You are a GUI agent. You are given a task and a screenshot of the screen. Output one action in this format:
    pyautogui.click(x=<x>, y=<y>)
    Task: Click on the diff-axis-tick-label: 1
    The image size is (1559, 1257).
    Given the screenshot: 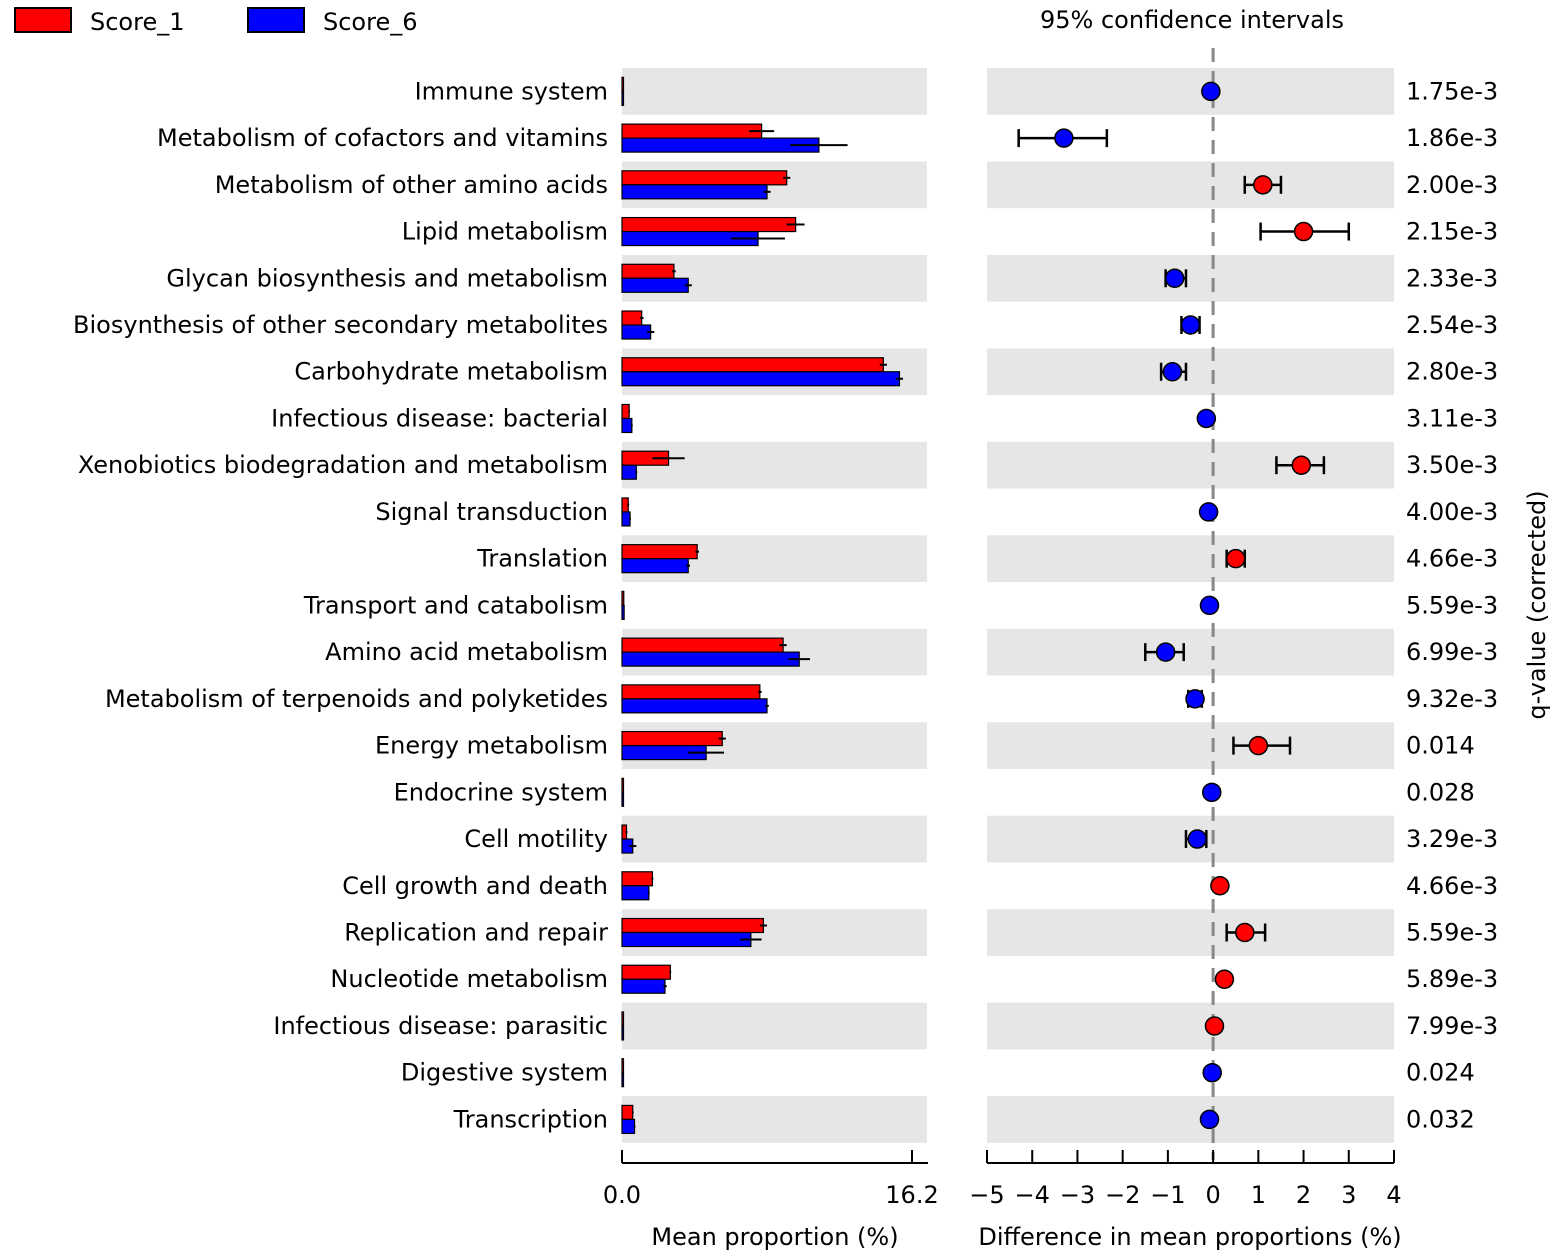 What is the action you would take?
    pyautogui.click(x=1258, y=1195)
    